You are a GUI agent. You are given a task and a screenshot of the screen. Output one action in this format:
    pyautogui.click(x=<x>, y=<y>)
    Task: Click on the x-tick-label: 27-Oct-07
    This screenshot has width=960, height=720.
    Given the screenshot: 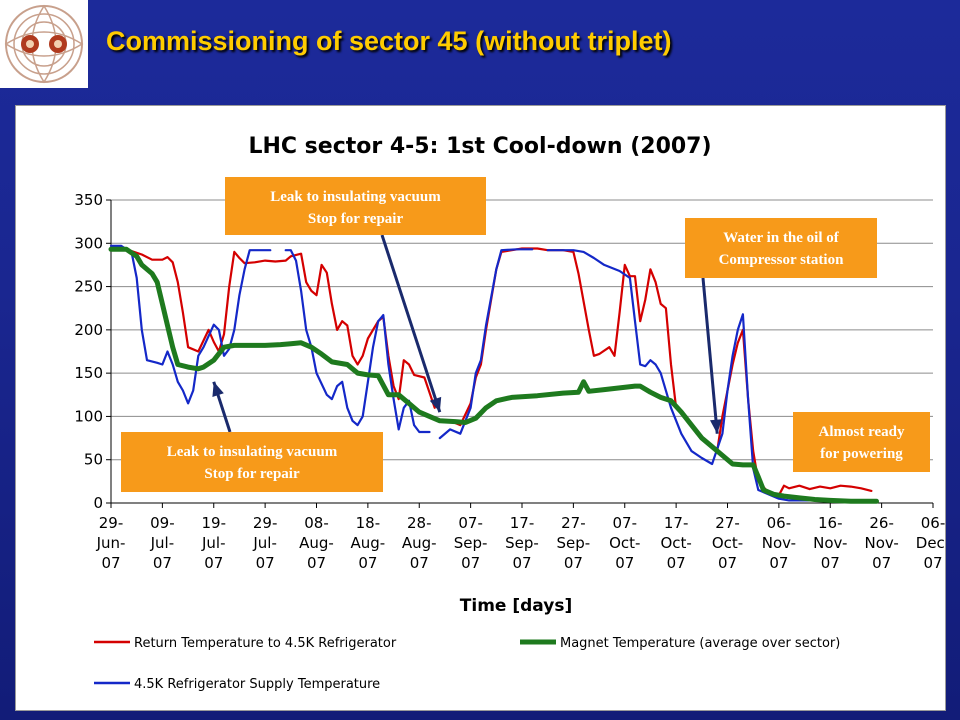 What is the action you would take?
    pyautogui.click(x=727, y=543)
    